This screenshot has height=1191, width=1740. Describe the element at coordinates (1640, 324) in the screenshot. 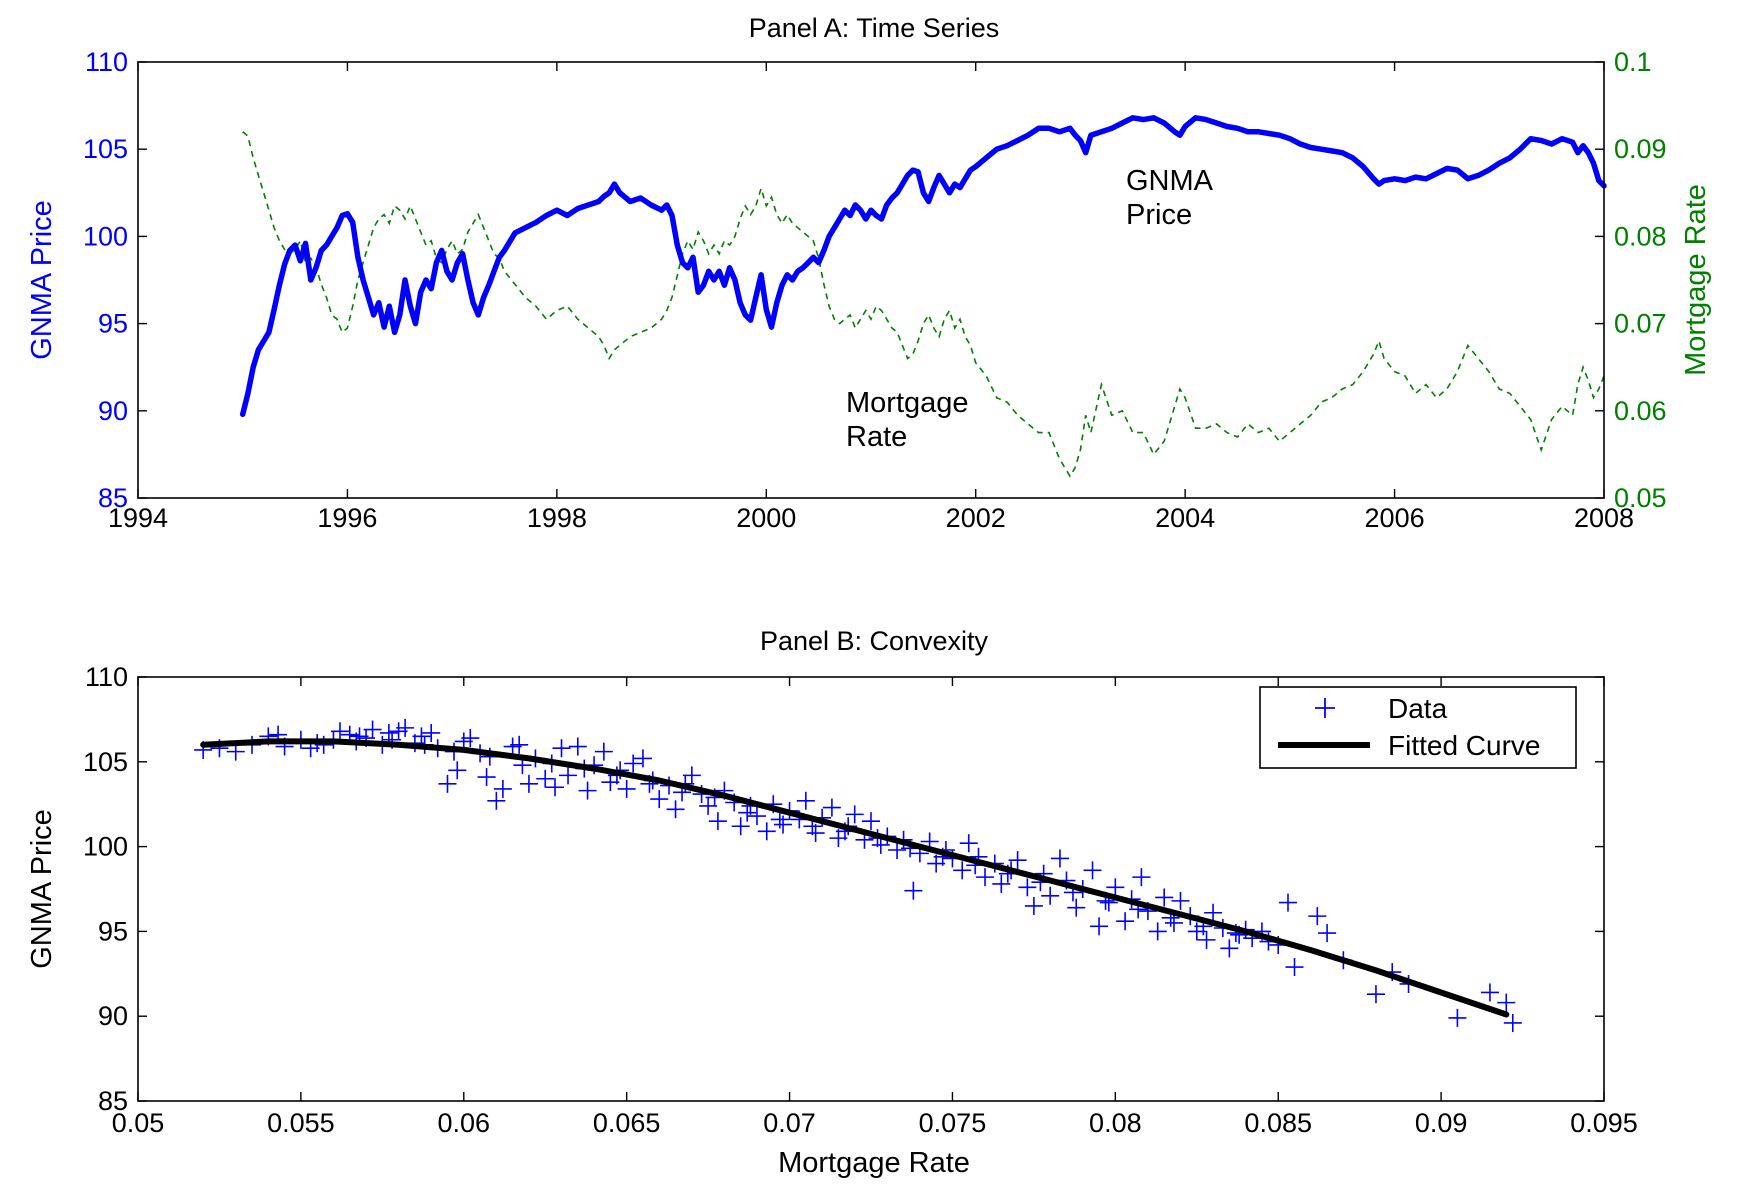

I see `panel-a-right-y-tick-label: 0.07` at that location.